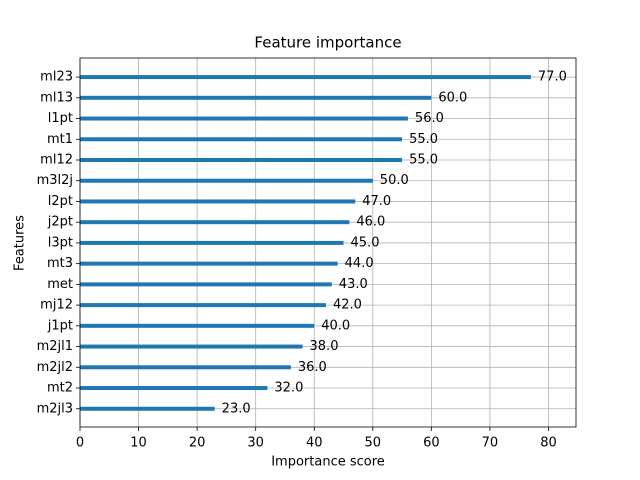  What do you see at coordinates (60, 284) in the screenshot?
I see `y-tick-label: met` at bounding box center [60, 284].